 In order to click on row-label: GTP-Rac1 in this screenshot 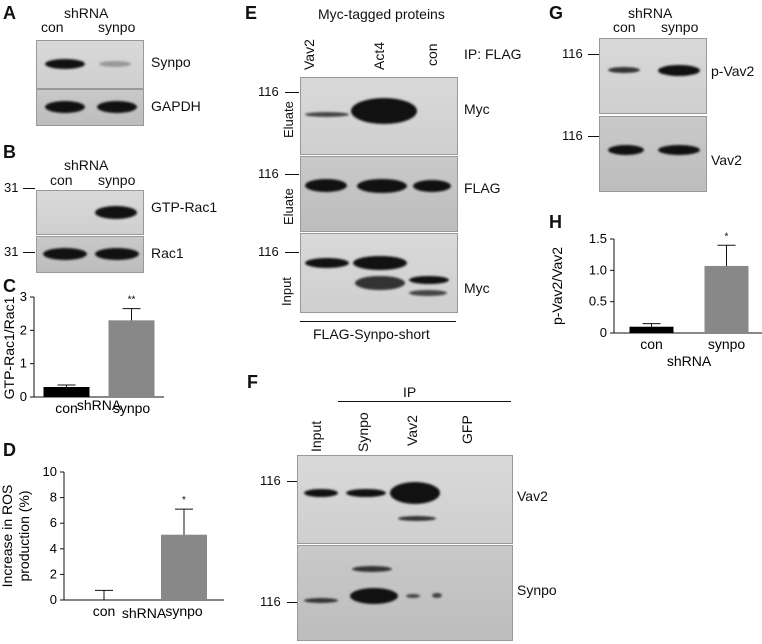, I will do `click(184, 207)`.